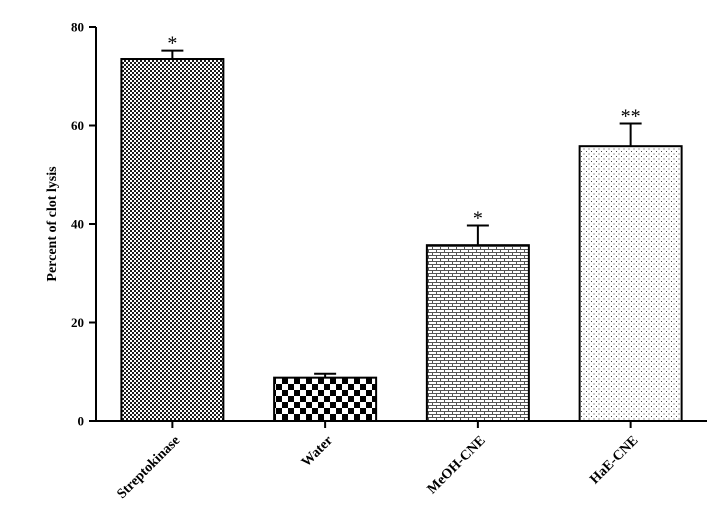 The width and height of the screenshot is (717, 530). Describe the element at coordinates (77, 224) in the screenshot. I see `y-tick-label: 40` at that location.